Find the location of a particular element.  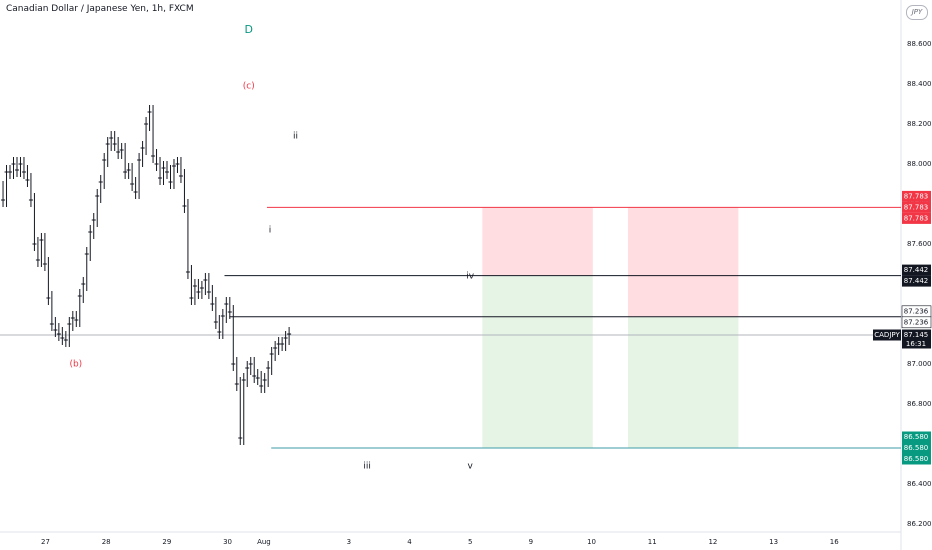

wave-label: iv is located at coordinates (470, 277).